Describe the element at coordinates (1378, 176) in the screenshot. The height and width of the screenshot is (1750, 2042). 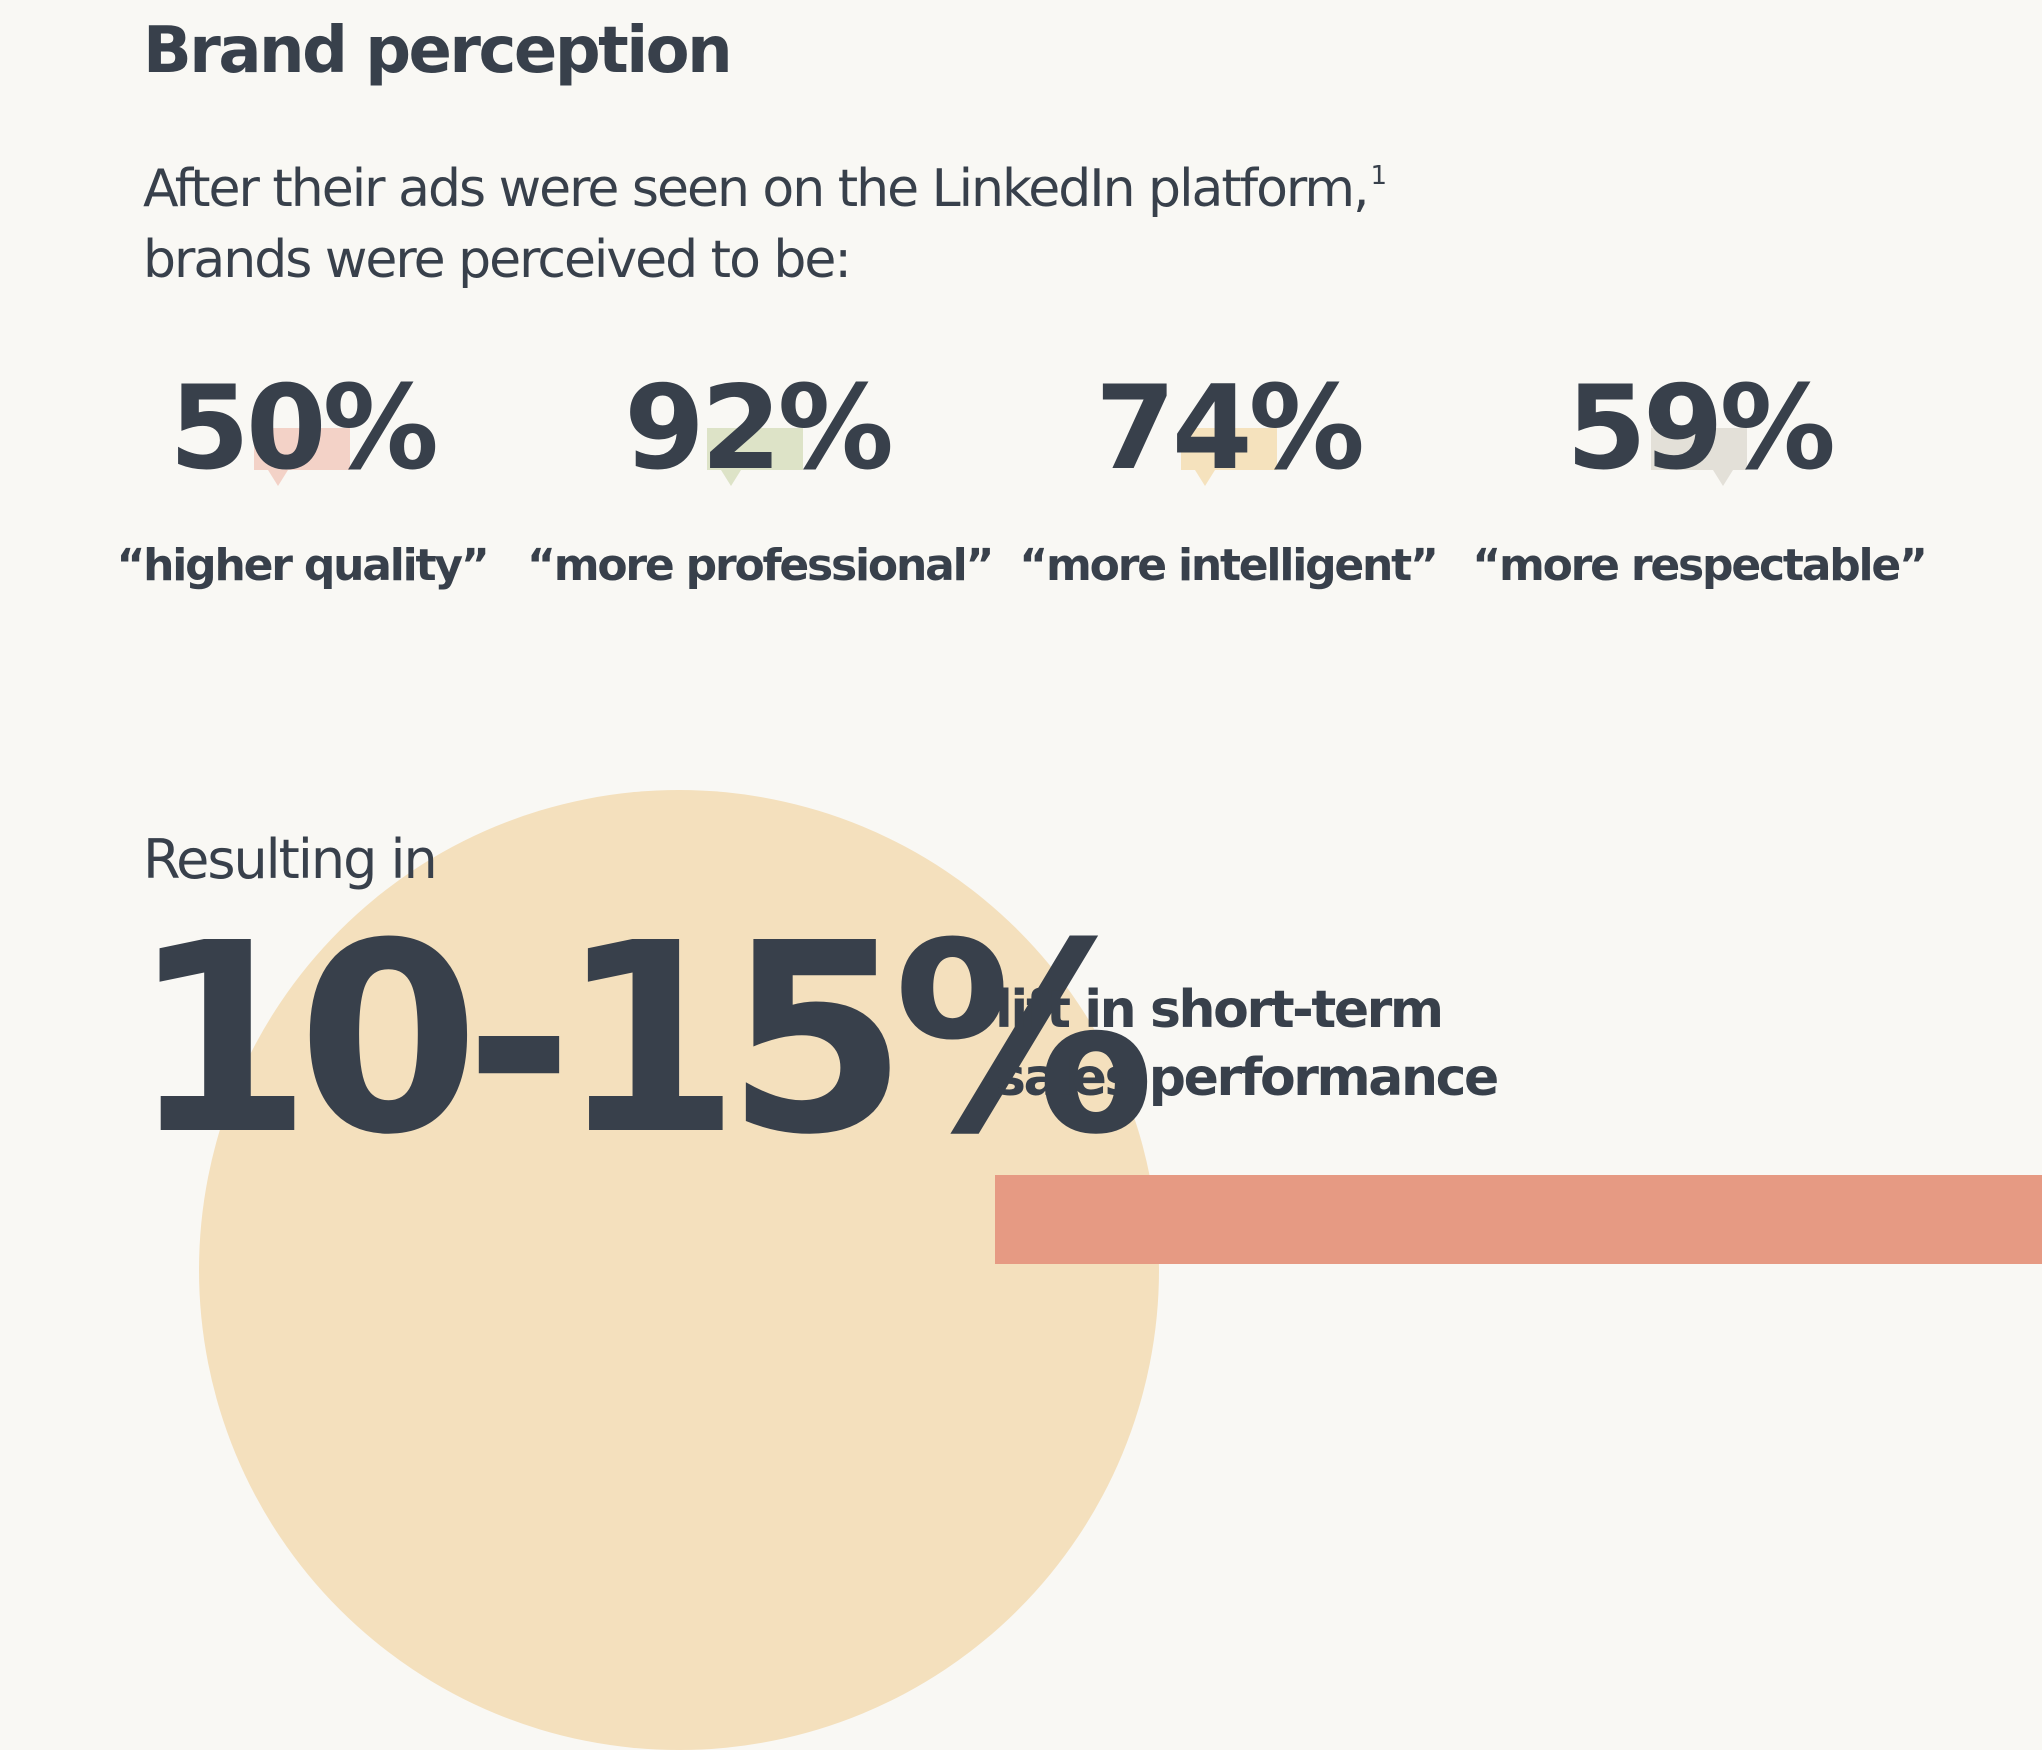
I see `footnote-marker: 1` at that location.